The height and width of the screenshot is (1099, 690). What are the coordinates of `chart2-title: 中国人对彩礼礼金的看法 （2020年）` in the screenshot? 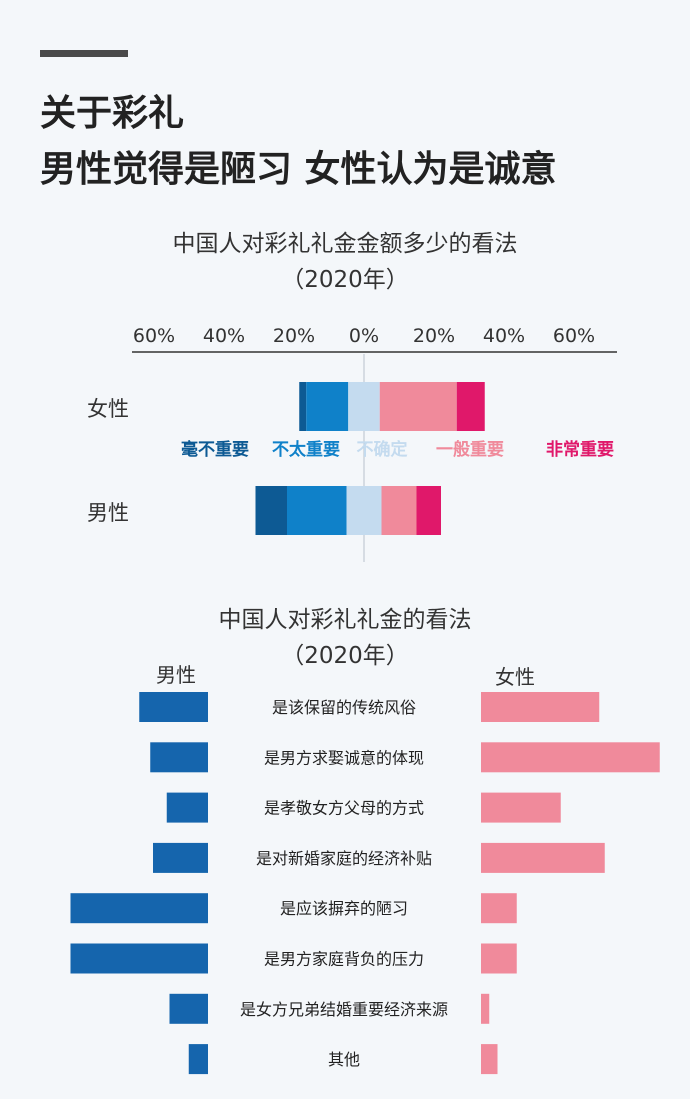 It's located at (345, 638).